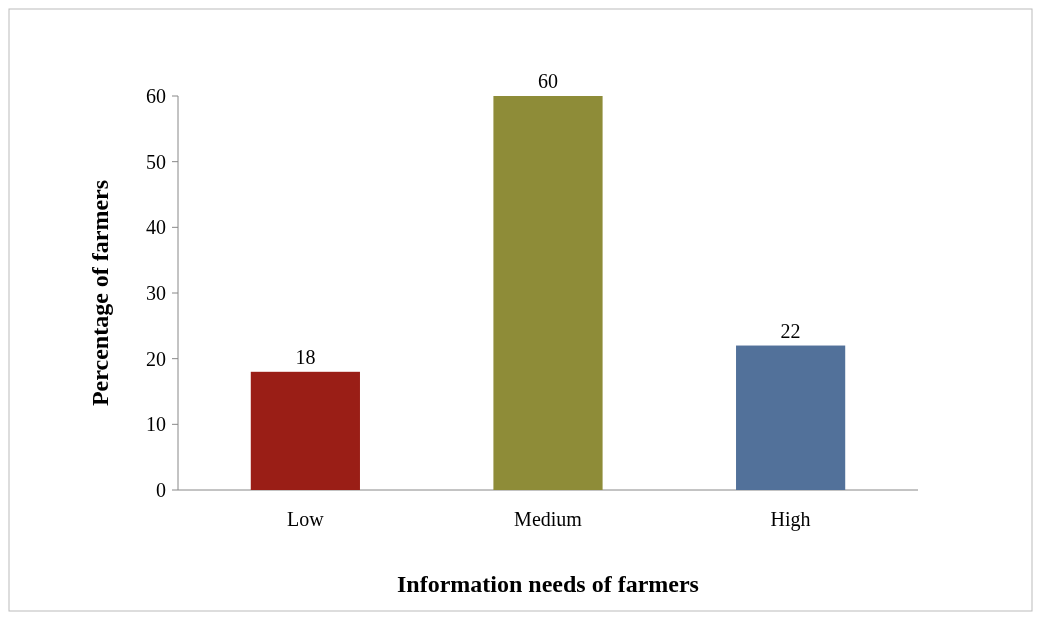  What do you see at coordinates (156, 227) in the screenshot?
I see `y-tick-label: 40` at bounding box center [156, 227].